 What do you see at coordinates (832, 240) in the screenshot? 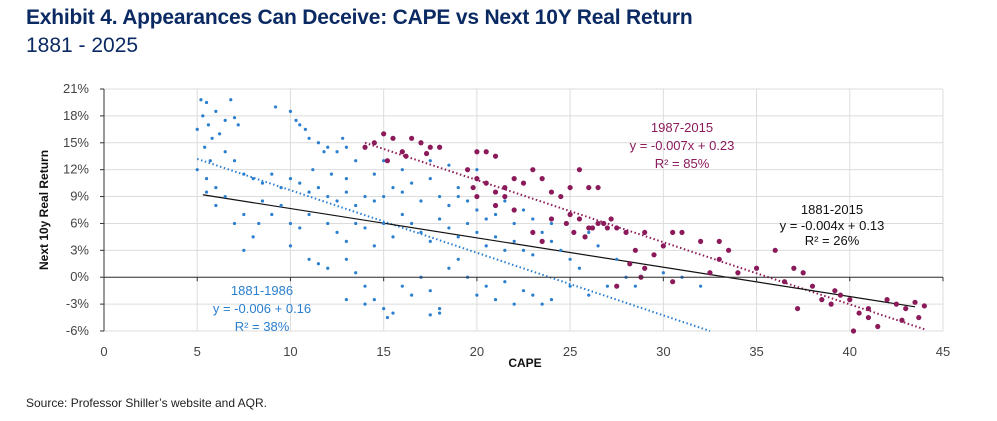
I see `annotation-r2: R² = 26%` at bounding box center [832, 240].